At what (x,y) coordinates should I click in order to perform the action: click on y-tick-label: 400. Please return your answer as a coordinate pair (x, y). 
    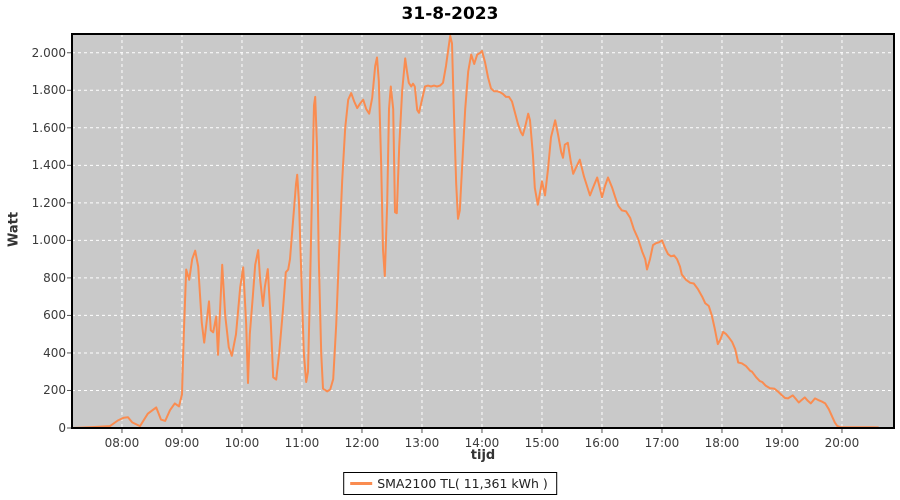
    Looking at the image, I should click on (54, 352).